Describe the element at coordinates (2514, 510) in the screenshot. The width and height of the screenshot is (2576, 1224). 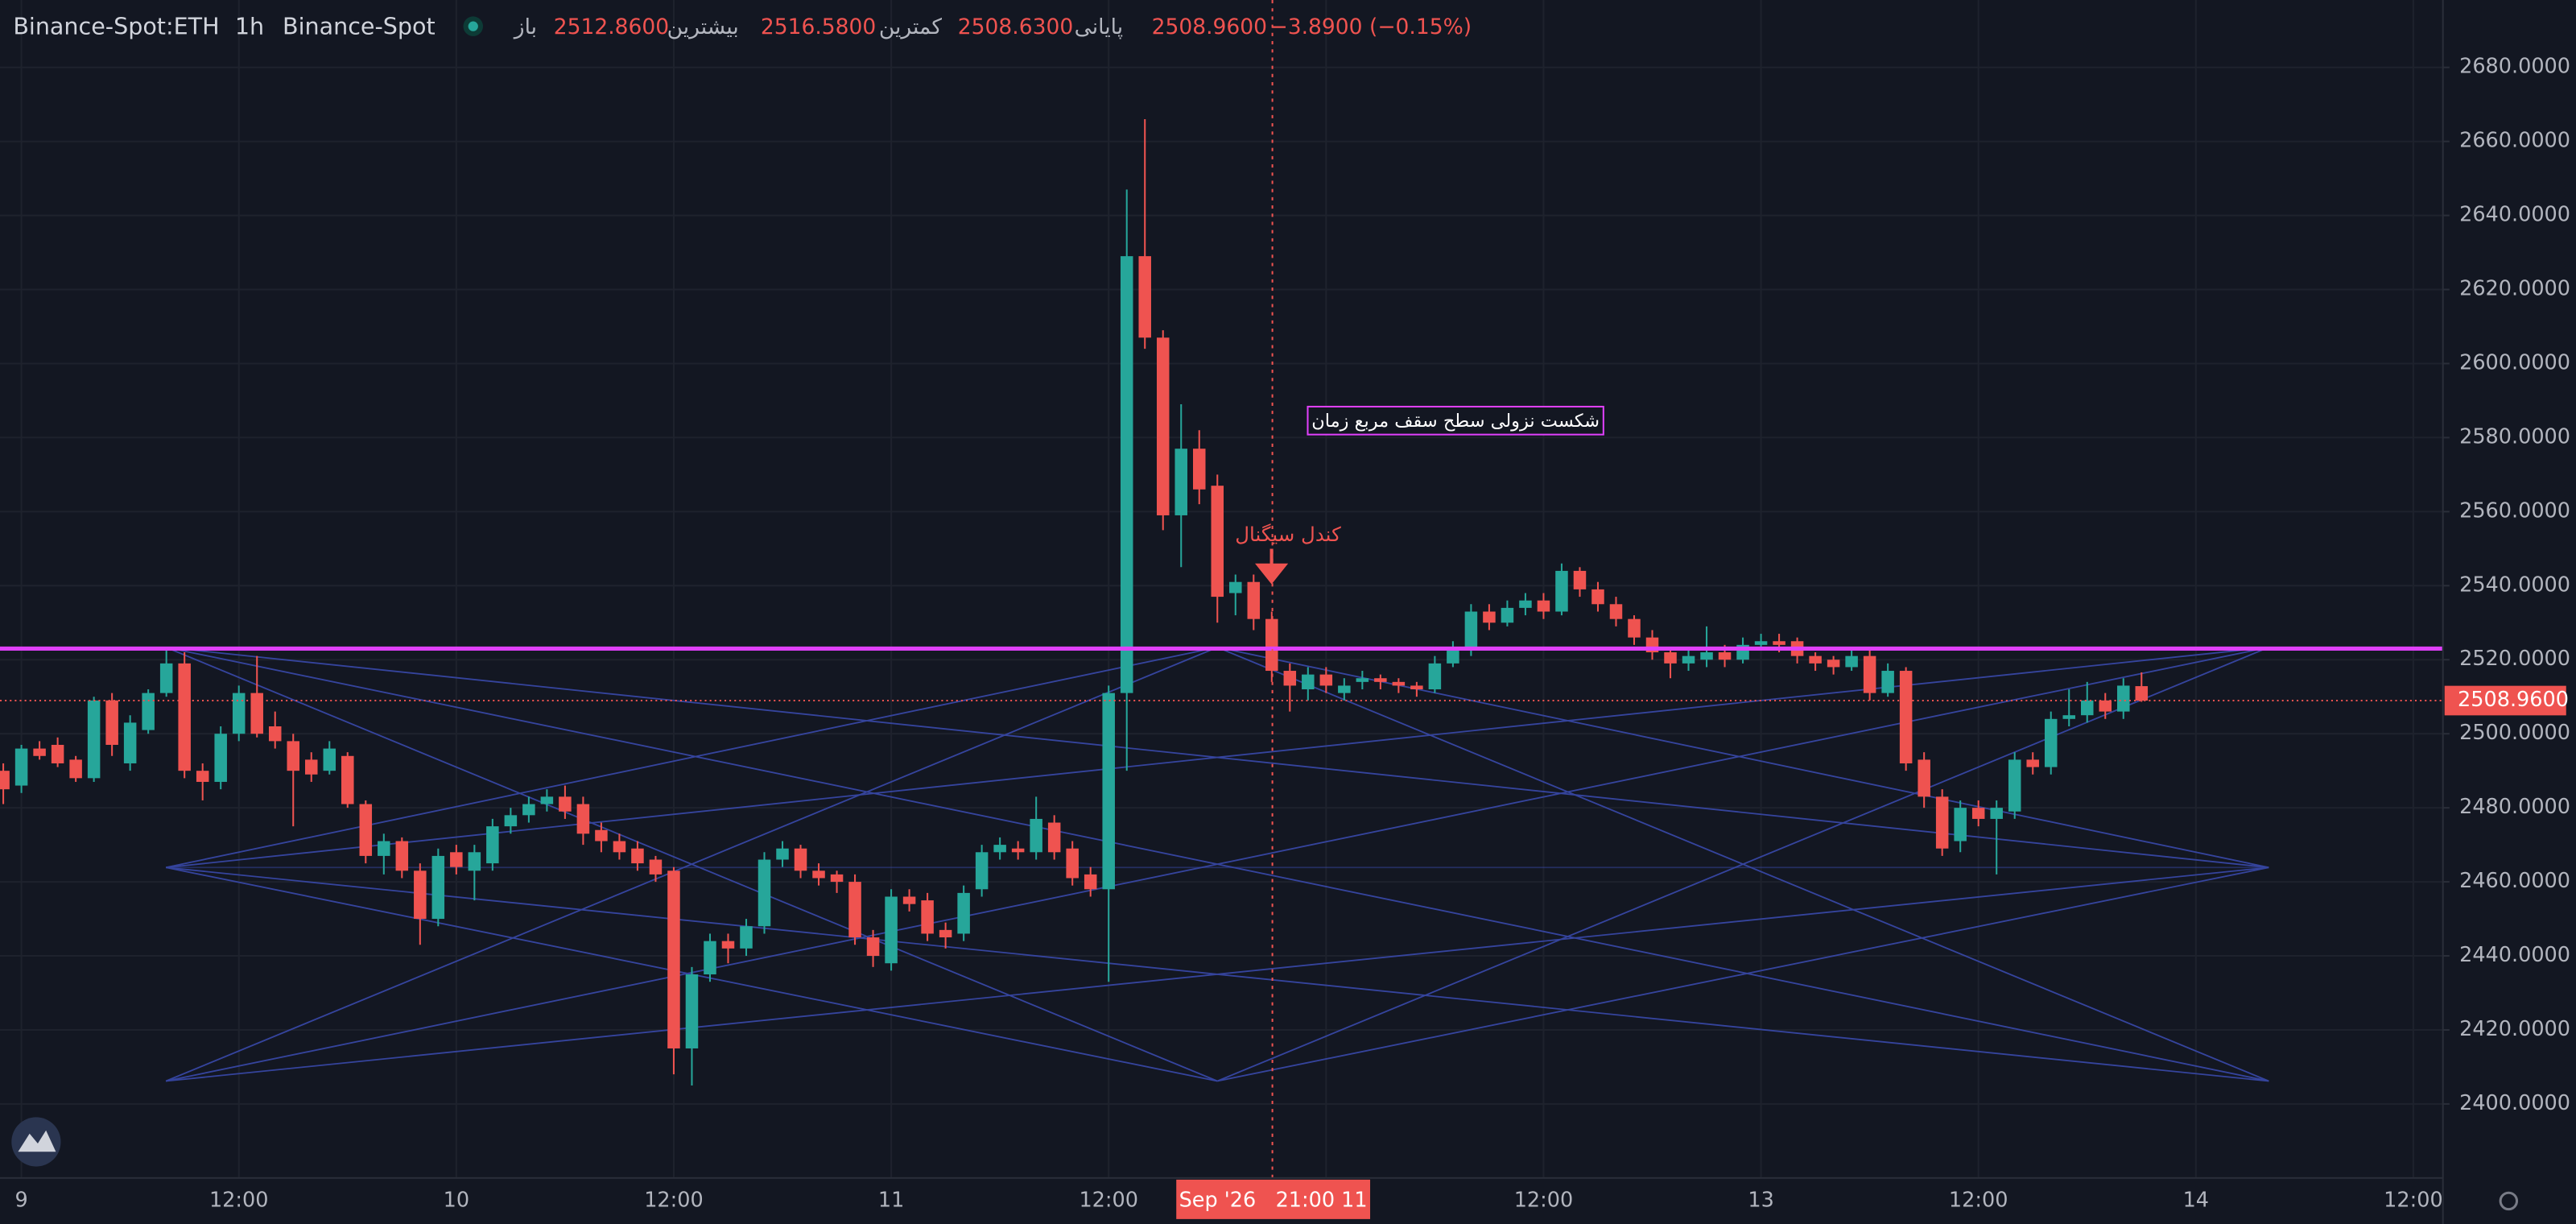
I see `y-tick-label: 2560.0000` at that location.